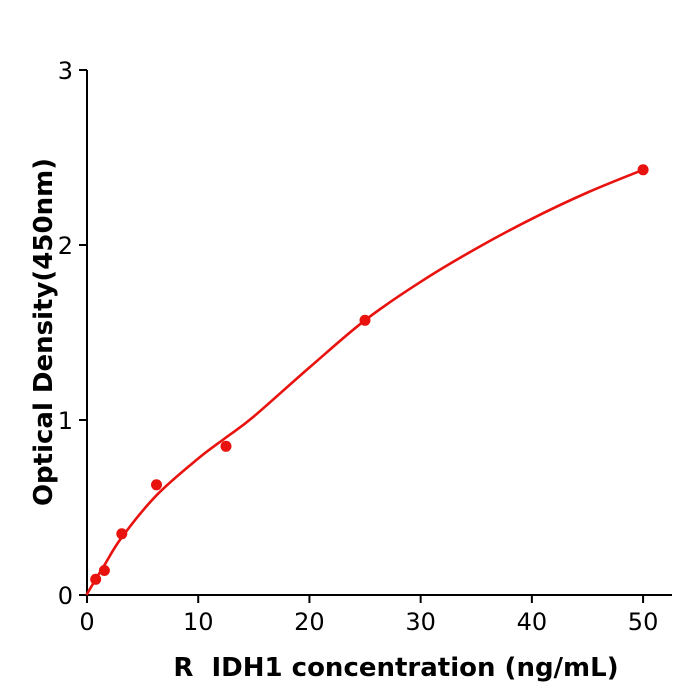 The width and height of the screenshot is (700, 700). What do you see at coordinates (198, 622) in the screenshot?
I see `x-tick-label: 10` at bounding box center [198, 622].